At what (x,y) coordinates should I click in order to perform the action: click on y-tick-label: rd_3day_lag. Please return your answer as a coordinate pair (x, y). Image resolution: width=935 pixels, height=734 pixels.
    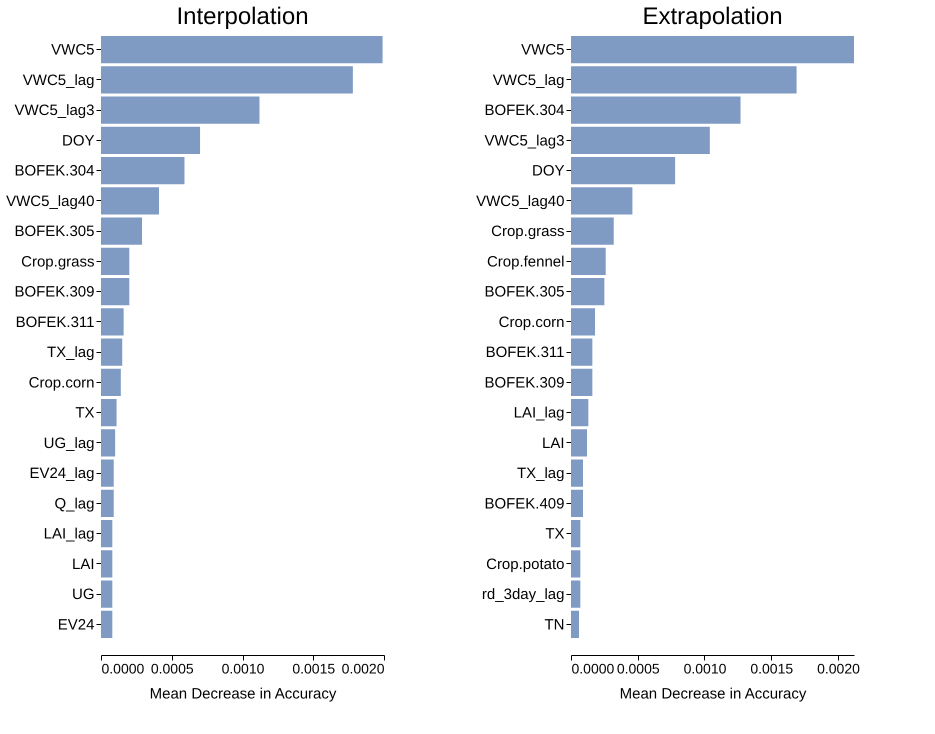
    Looking at the image, I should click on (523, 595).